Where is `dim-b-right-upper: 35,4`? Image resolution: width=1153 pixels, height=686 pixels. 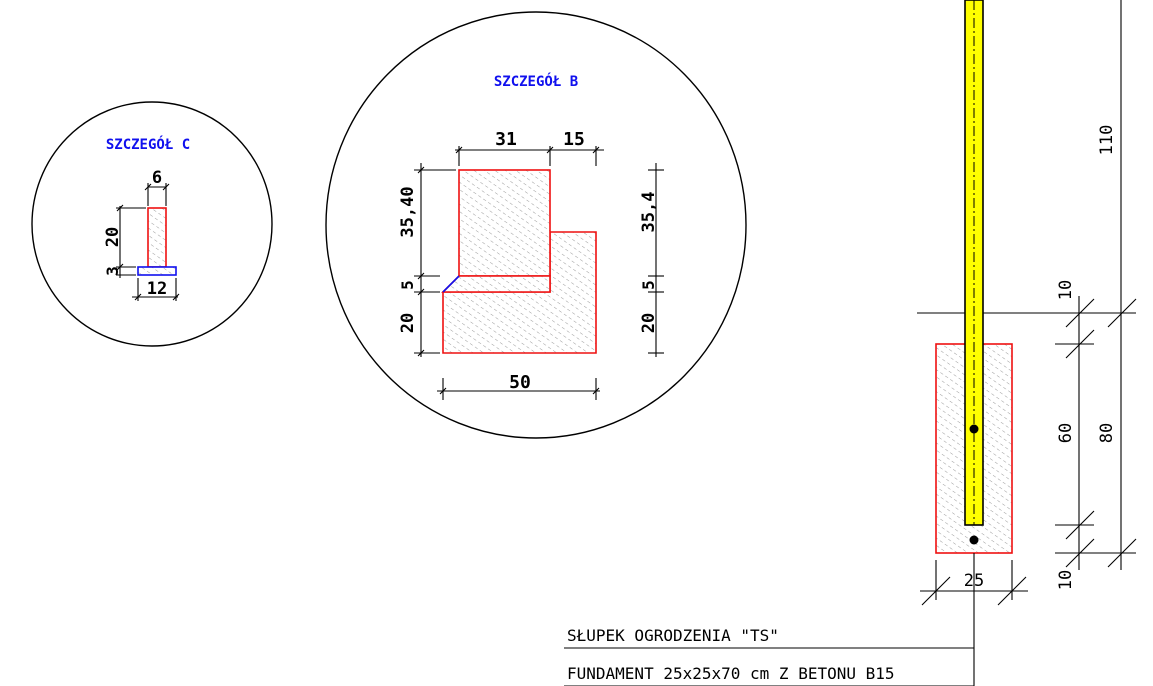
dim-b-right-upper: 35,4 is located at coordinates (649, 212).